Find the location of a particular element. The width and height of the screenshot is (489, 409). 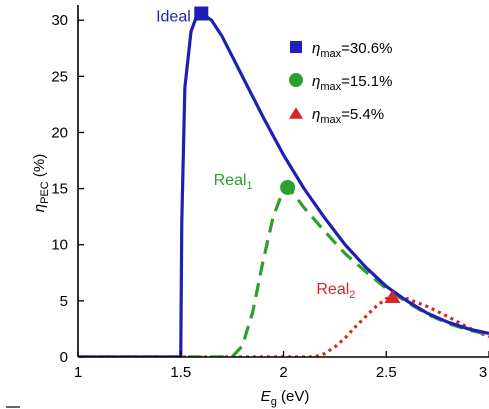

legend: ηmax=30.6% ηmax=15.1% ηmax=5.4% is located at coordinates (340, 83).